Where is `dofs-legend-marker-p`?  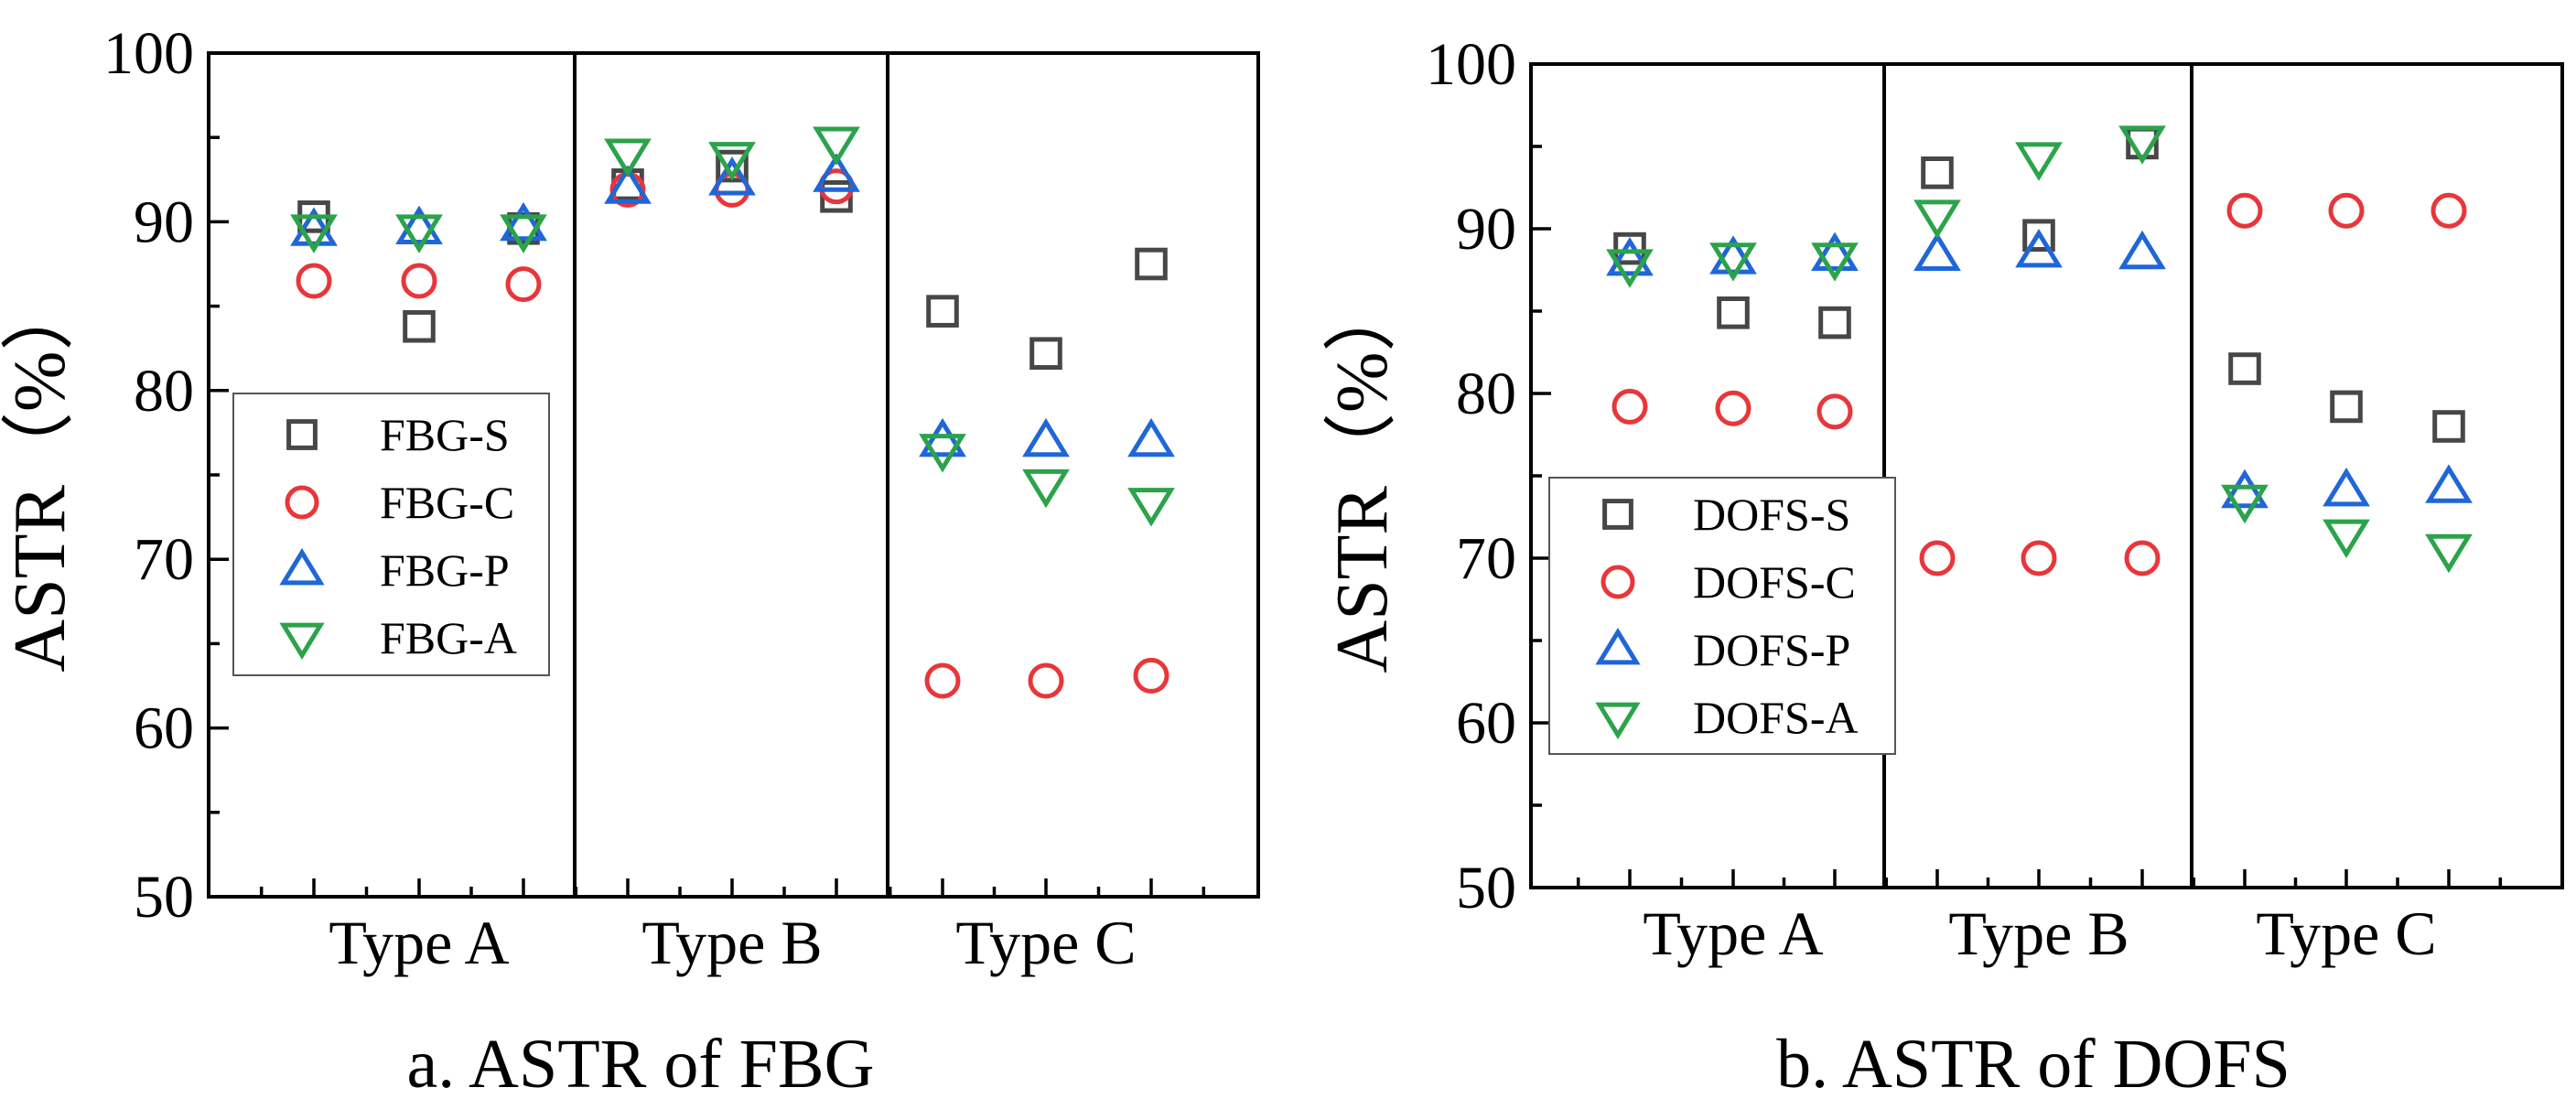 dofs-legend-marker-p is located at coordinates (1618, 646).